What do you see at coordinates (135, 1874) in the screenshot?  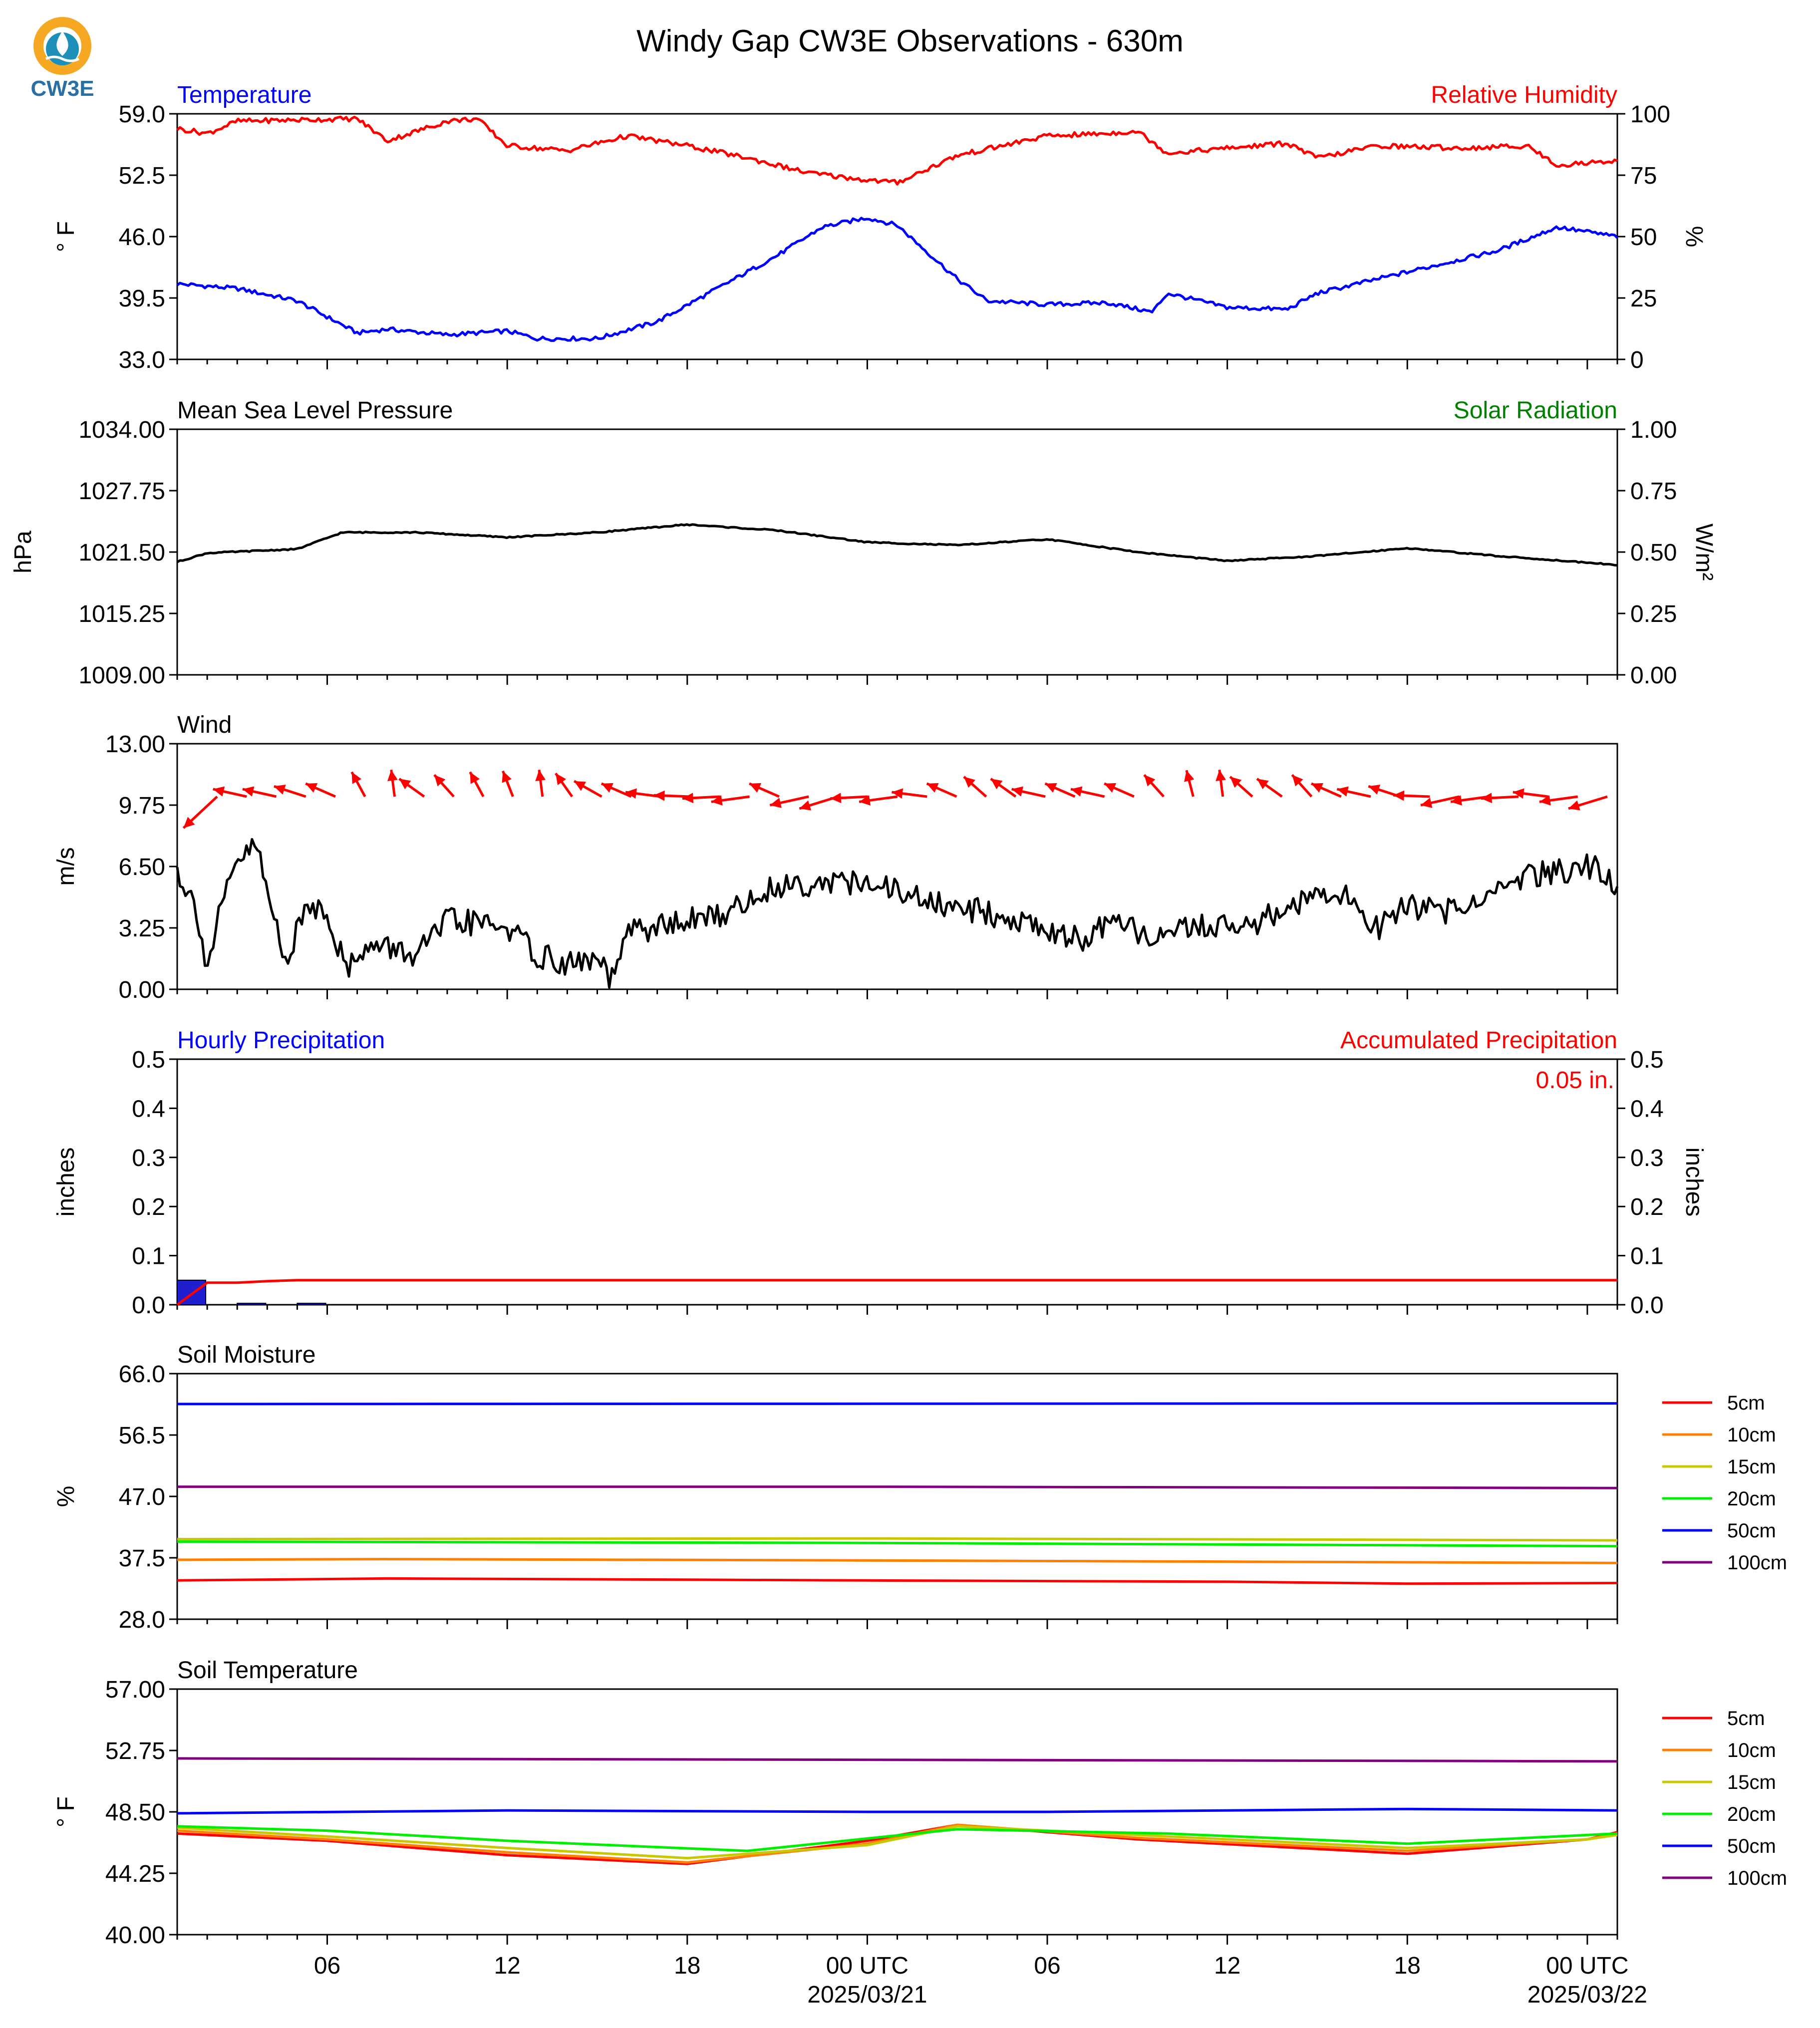 I see `y-tick-label: 44.25` at bounding box center [135, 1874].